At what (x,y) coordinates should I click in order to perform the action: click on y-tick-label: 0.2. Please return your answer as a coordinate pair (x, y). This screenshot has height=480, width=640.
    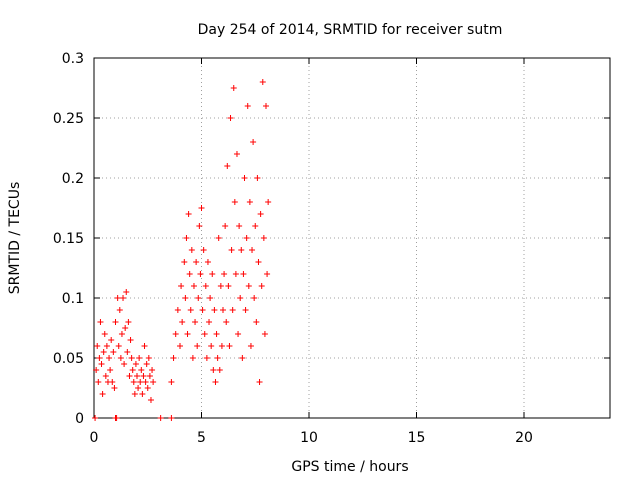
    Looking at the image, I should click on (73, 179).